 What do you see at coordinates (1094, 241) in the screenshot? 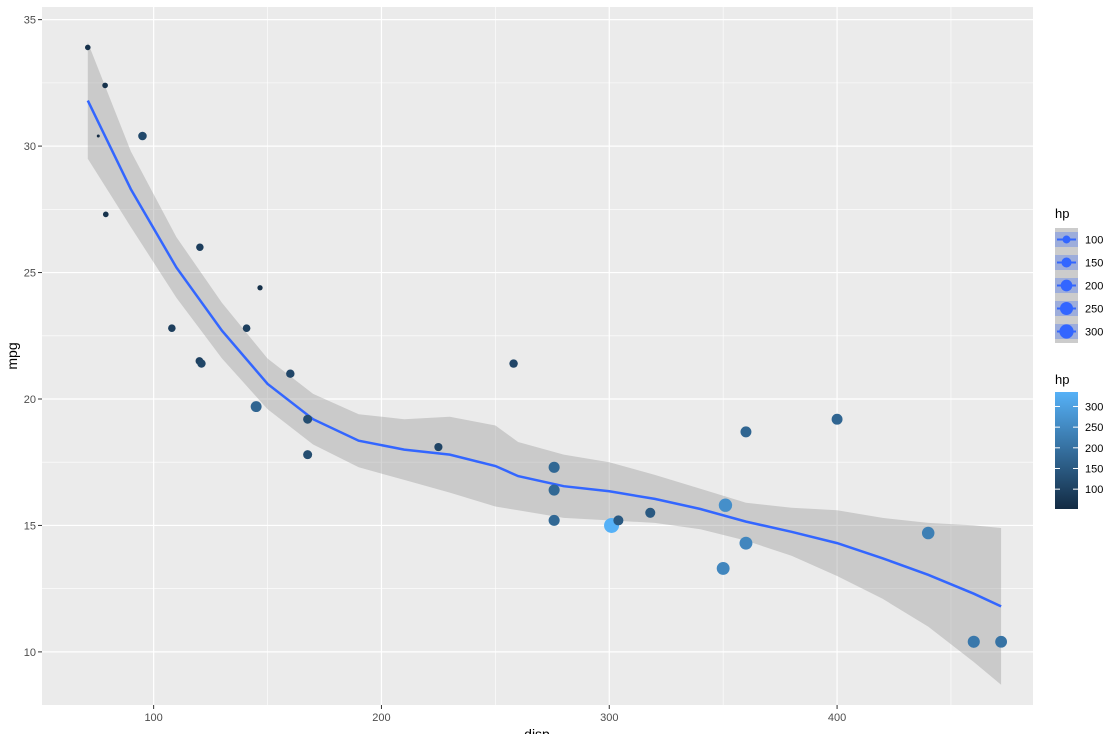
I see `size-legend-label: 100` at bounding box center [1094, 241].